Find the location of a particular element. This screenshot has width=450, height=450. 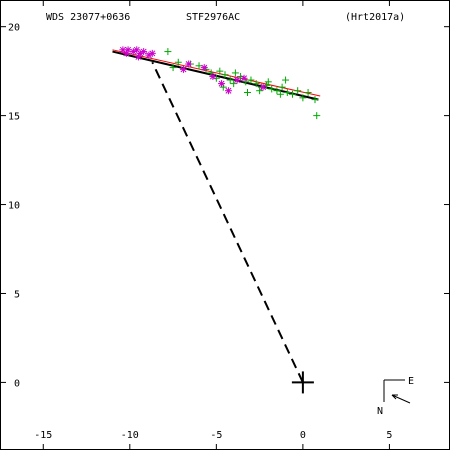

x-tick-label: -5 is located at coordinates (216, 435).